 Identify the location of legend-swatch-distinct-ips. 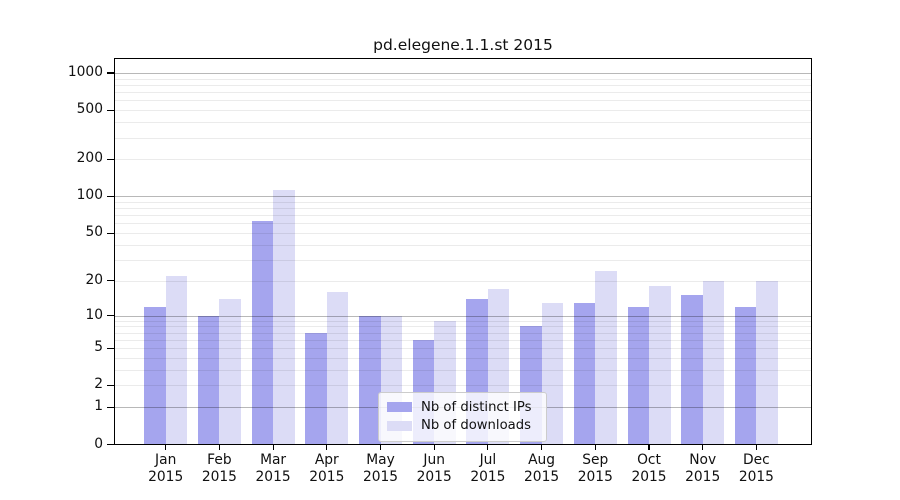
(399, 407).